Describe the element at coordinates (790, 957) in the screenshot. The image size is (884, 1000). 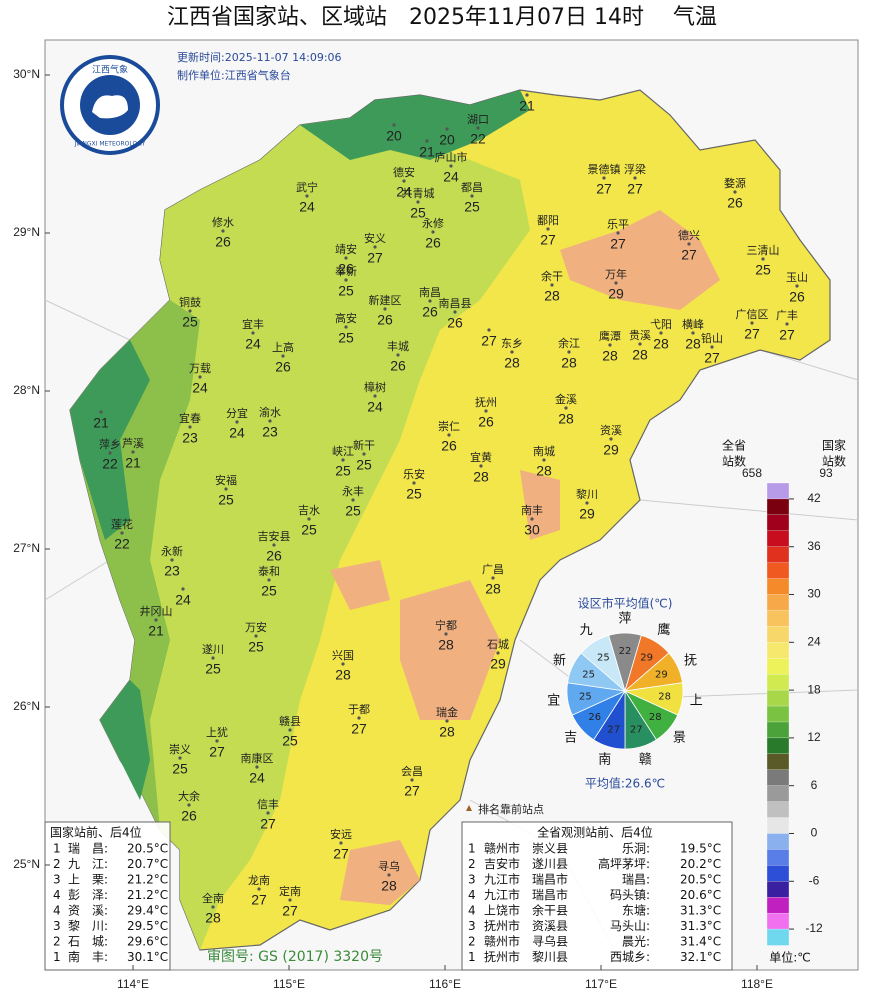
I see `colorbar-unit: 单位:℃` at that location.